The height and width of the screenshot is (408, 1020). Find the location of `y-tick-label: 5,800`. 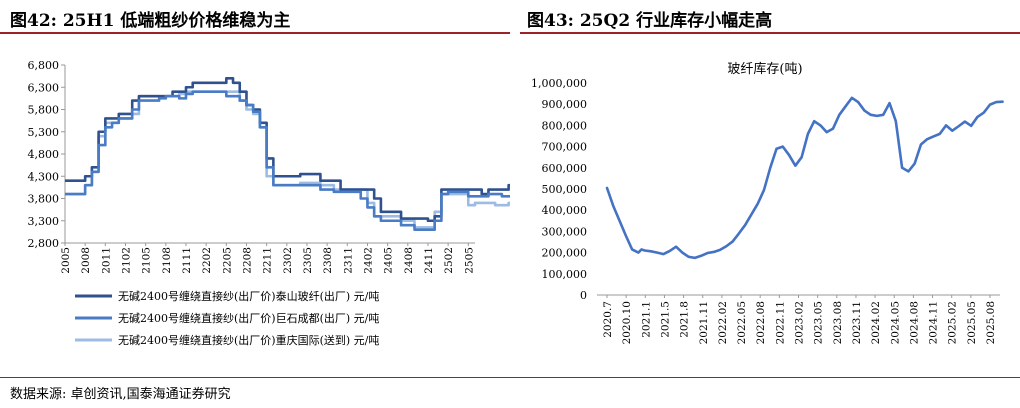

y-tick-label: 5,800 is located at coordinates (44, 110).